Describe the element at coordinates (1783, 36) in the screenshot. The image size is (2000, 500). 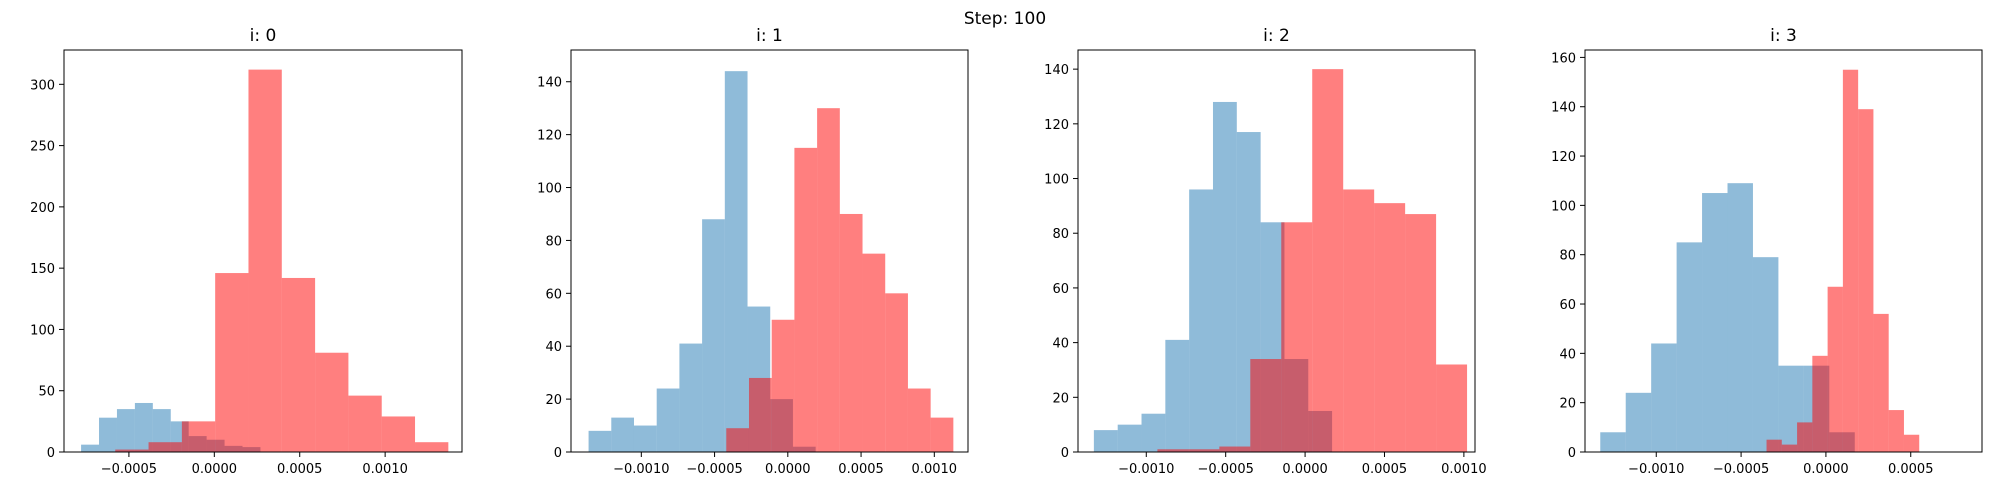
I see `subplot-title: i: 3` at that location.